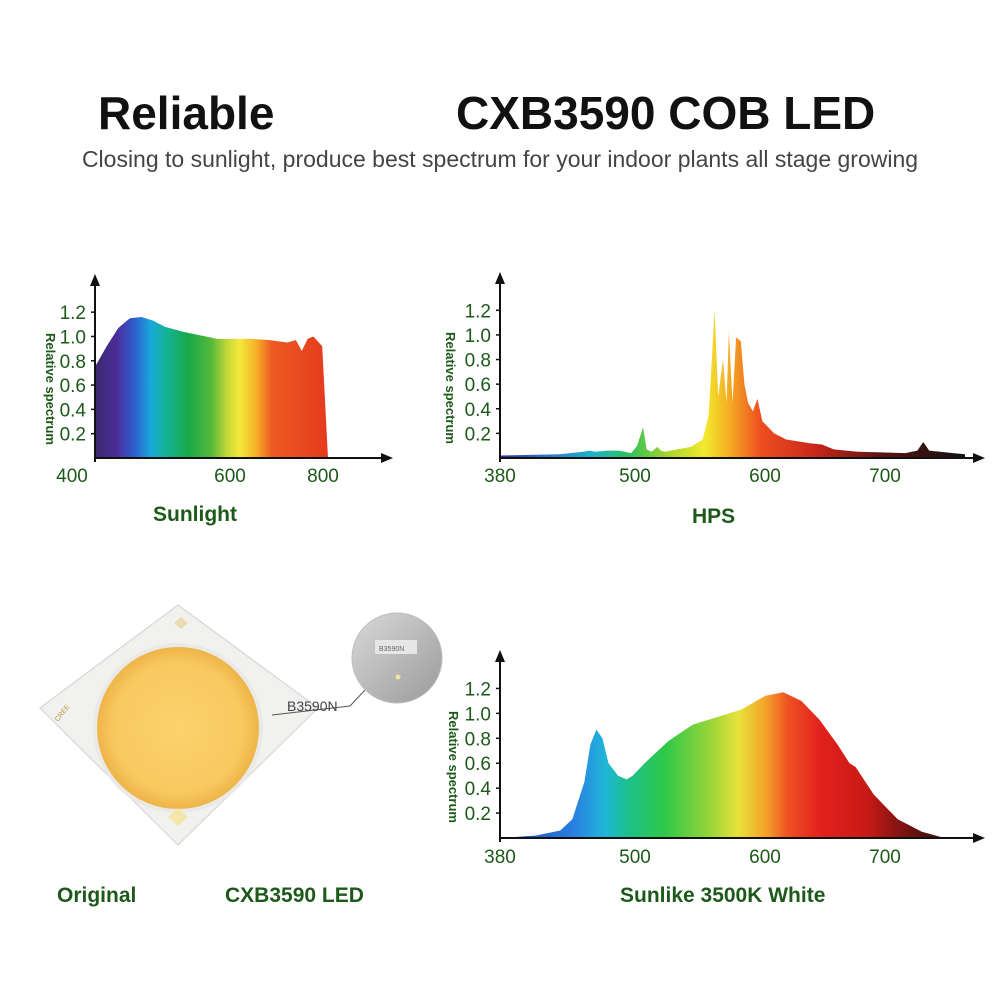 This screenshot has height=1000, width=1000. I want to click on caption-original: Original, so click(97, 895).